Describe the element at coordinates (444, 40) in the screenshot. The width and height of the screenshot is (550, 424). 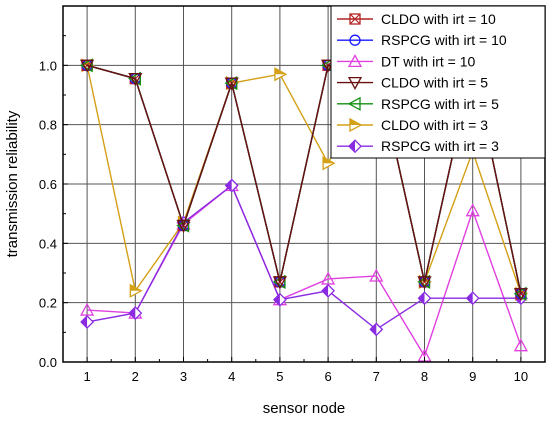
I see `legend-label: RSPCG with irt = 10` at that location.